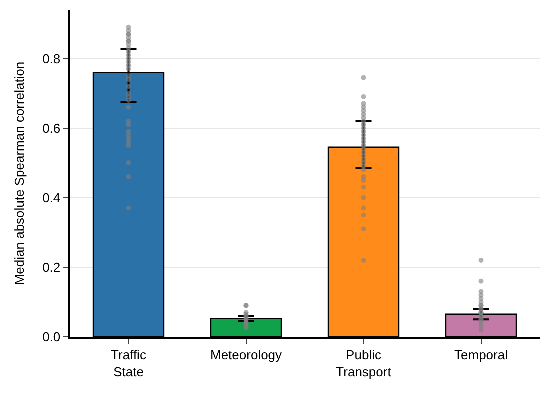 The width and height of the screenshot is (550, 399). What do you see at coordinates (481, 354) in the screenshot?
I see `x-tick-label: Temporal` at bounding box center [481, 354].